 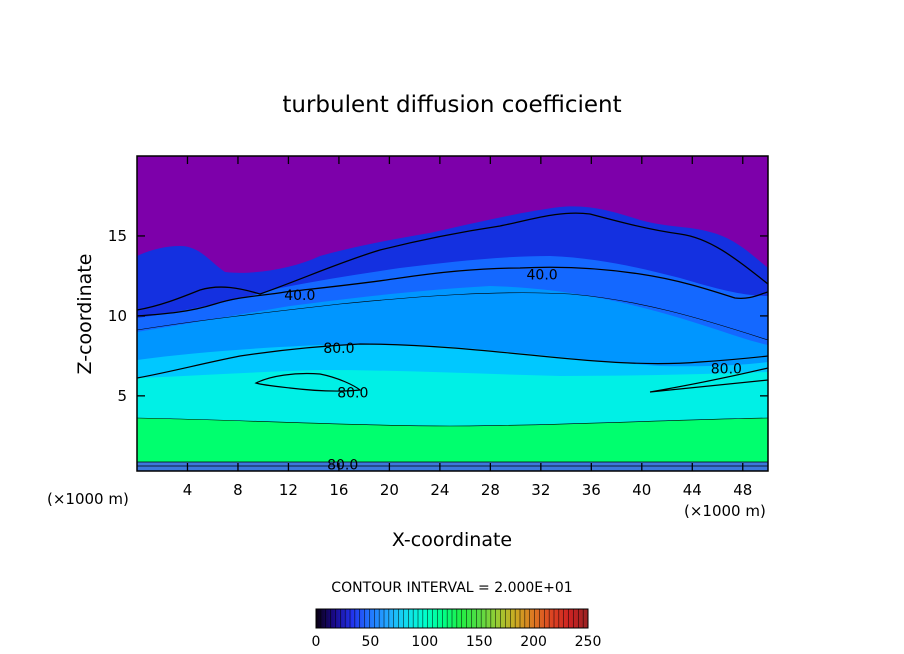 What do you see at coordinates (316, 642) in the screenshot?
I see `colorbar-tick-label: 0` at bounding box center [316, 642].